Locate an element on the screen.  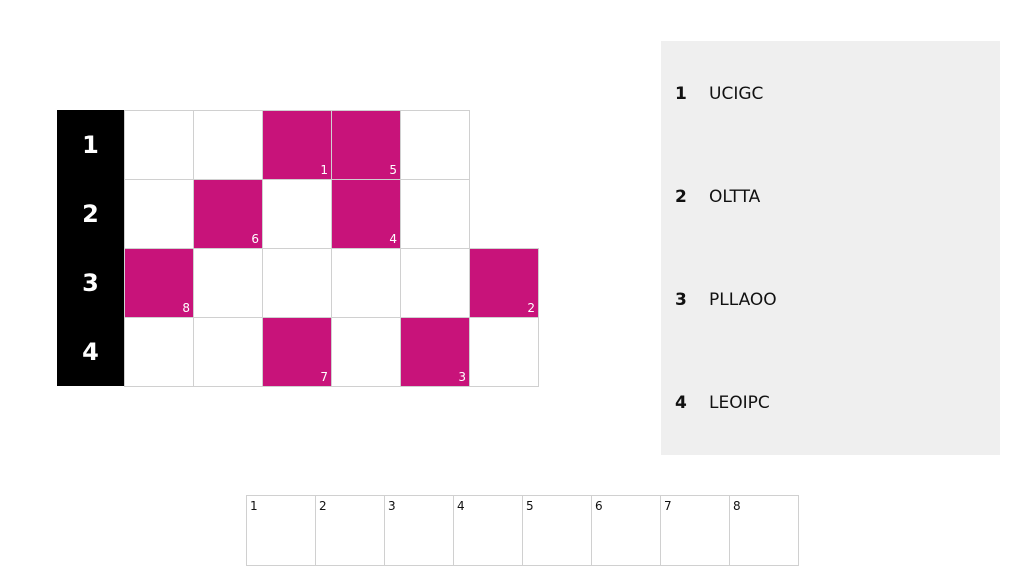
row-label: 1 is located at coordinates (90, 144).